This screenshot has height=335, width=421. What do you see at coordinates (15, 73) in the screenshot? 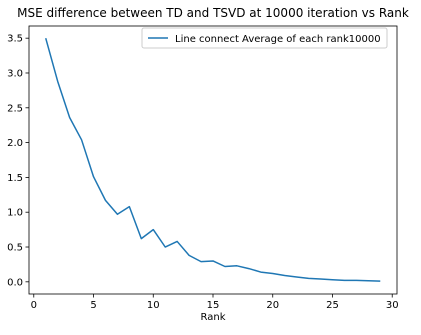
I see `y-tick-label: 3.0` at bounding box center [15, 73].